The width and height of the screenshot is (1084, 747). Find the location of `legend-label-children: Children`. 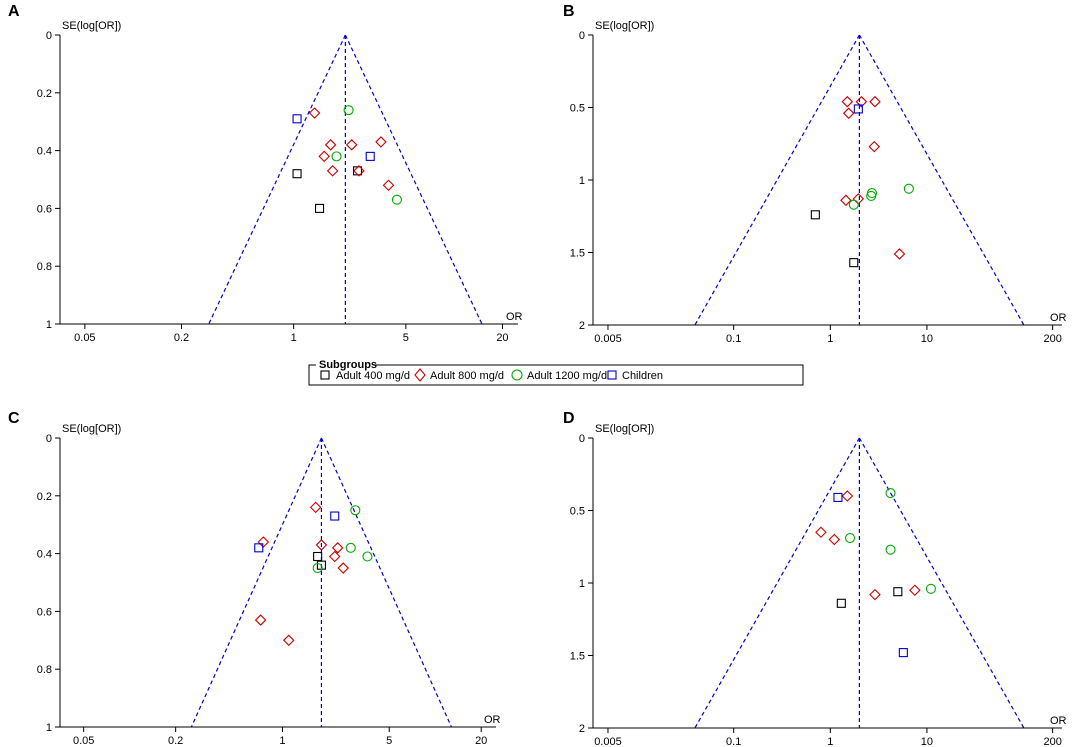

legend-label-children: Children is located at coordinates (642, 376).